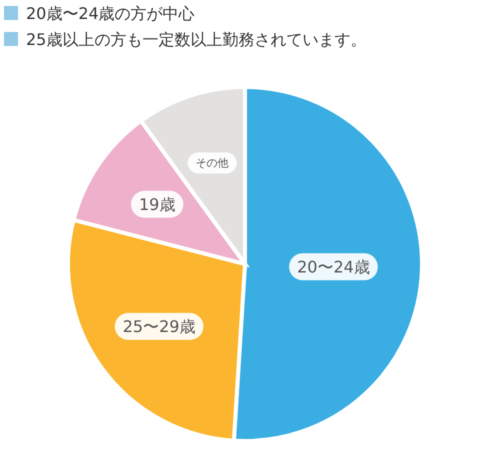 The width and height of the screenshot is (500, 451). I want to click on slice-label: 20〜24歳, so click(333, 266).